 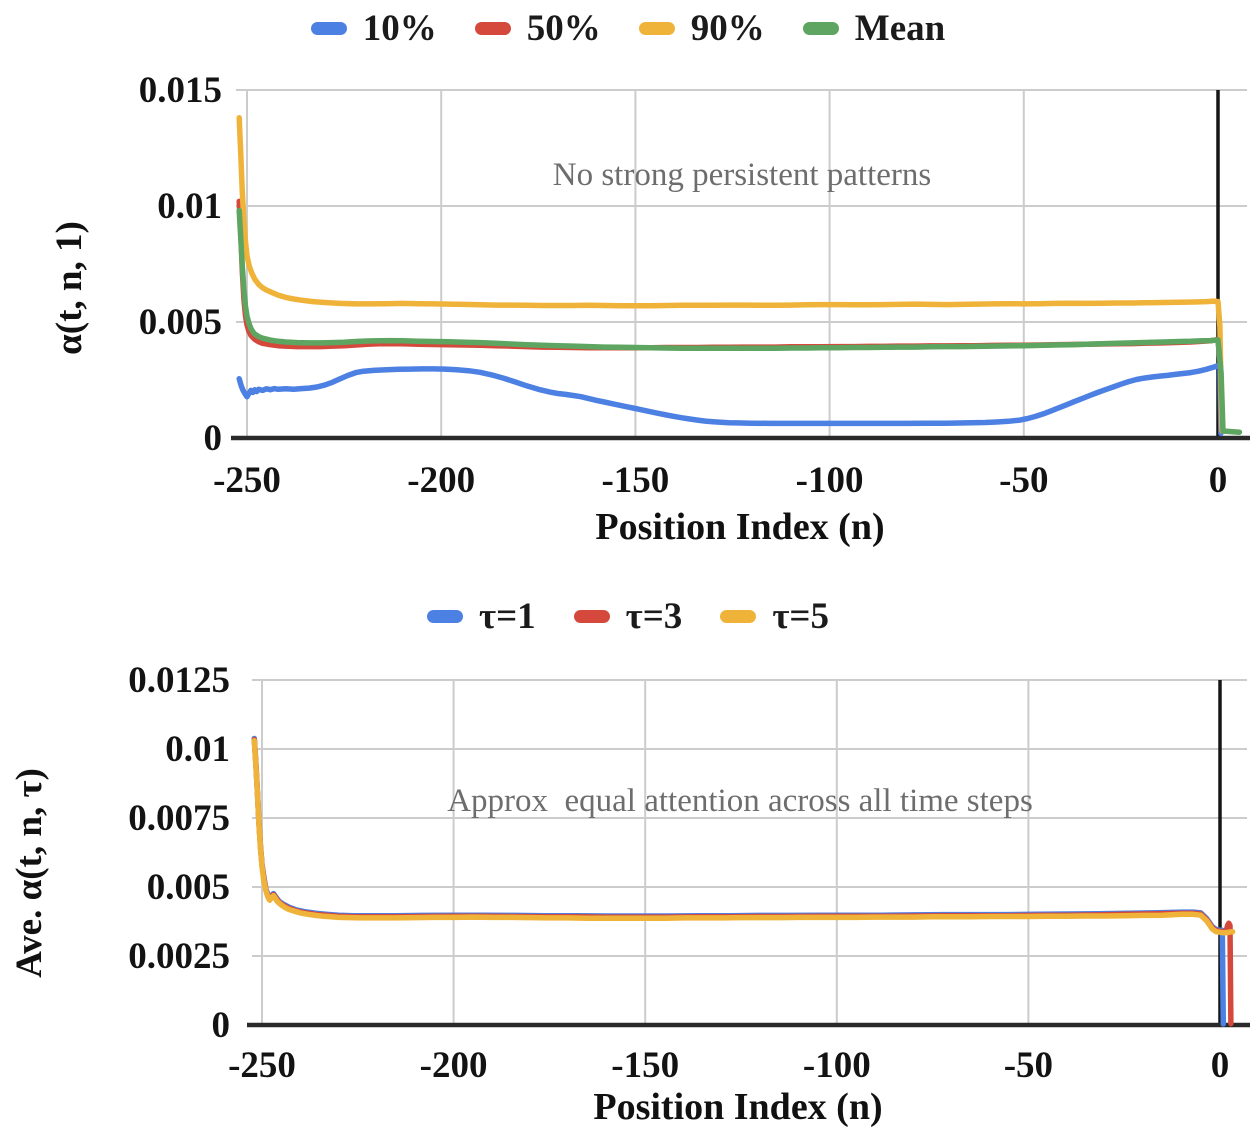 What do you see at coordinates (179, 680) in the screenshot?
I see `y-tick-label: 0.0125` at bounding box center [179, 680].